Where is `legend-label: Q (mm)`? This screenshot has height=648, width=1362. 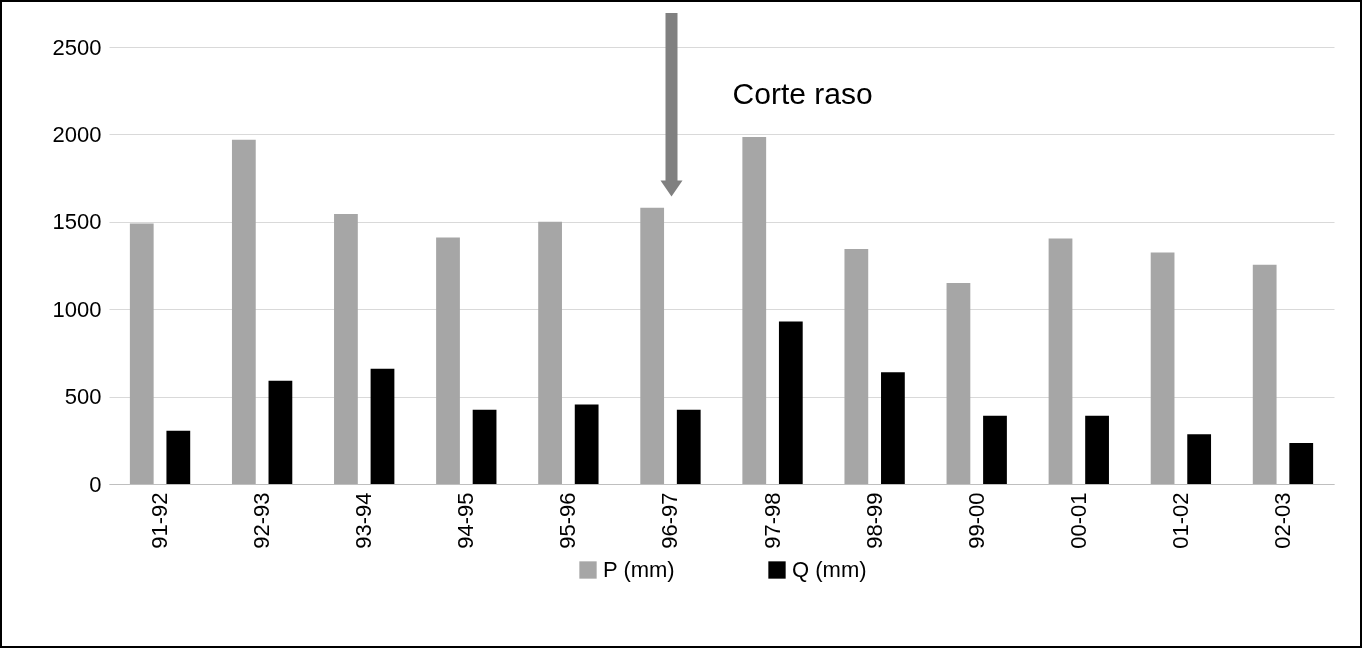 legend-label: Q (mm) is located at coordinates (829, 569).